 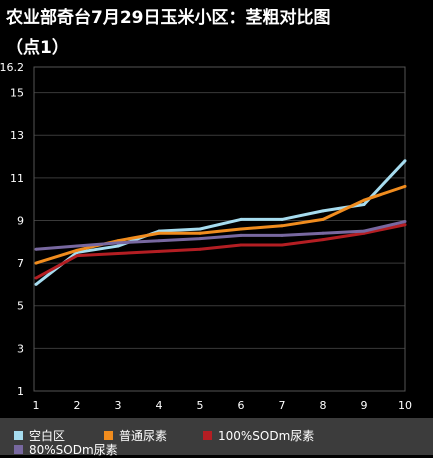 What do you see at coordinates (20, 263) in the screenshot?
I see `y-tick-label: 7` at bounding box center [20, 263].